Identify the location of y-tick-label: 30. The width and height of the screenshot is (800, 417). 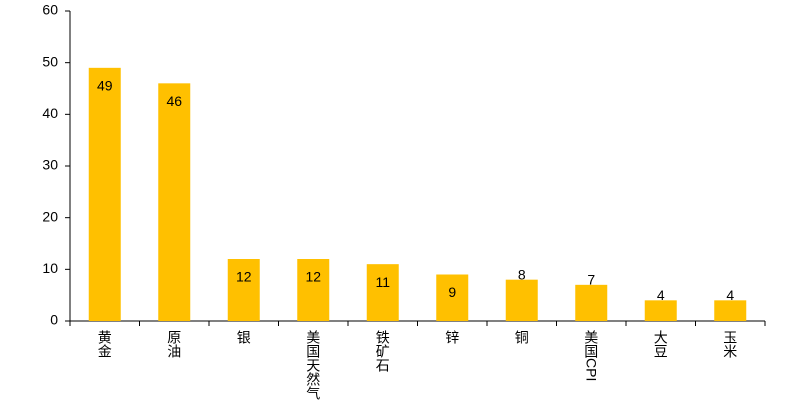
(50, 165).